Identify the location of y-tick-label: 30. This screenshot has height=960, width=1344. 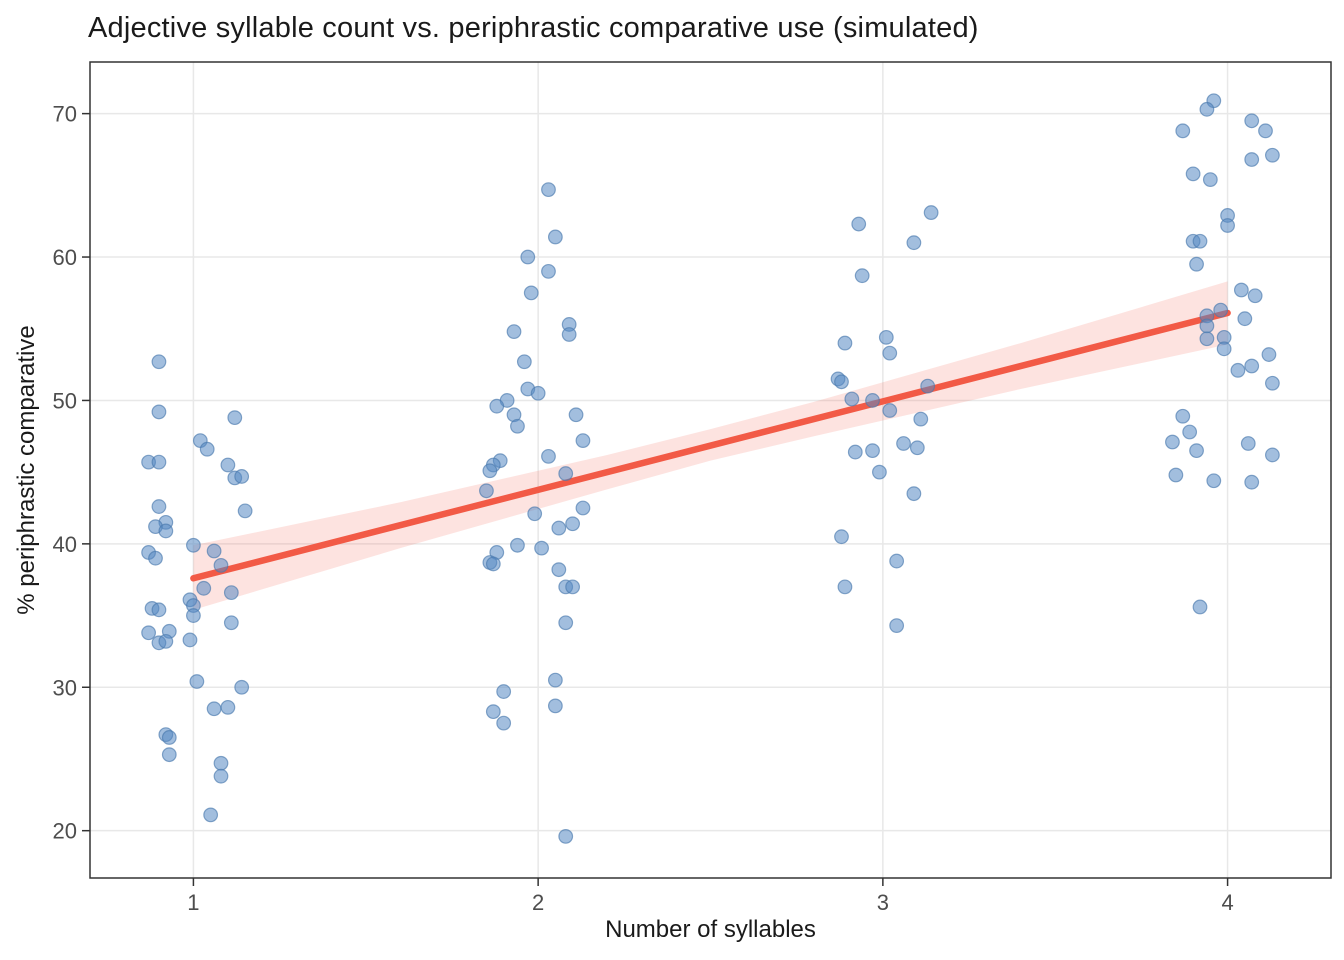
(65, 687).